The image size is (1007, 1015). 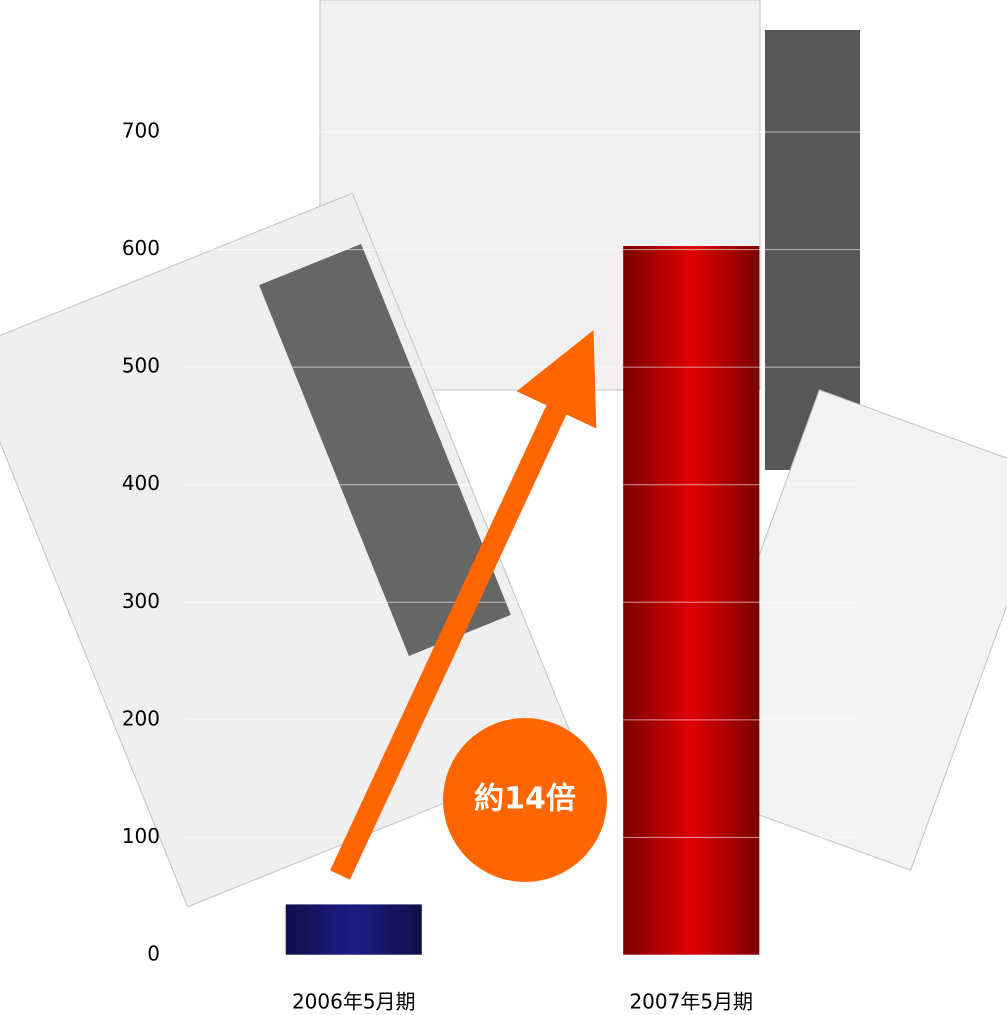 I want to click on y-tick-label: 300, so click(x=141, y=601).